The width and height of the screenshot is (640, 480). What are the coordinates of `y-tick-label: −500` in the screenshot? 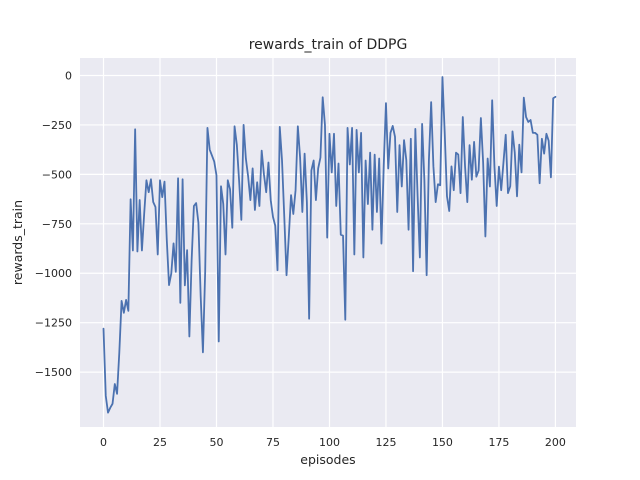 It's located at (57, 174).